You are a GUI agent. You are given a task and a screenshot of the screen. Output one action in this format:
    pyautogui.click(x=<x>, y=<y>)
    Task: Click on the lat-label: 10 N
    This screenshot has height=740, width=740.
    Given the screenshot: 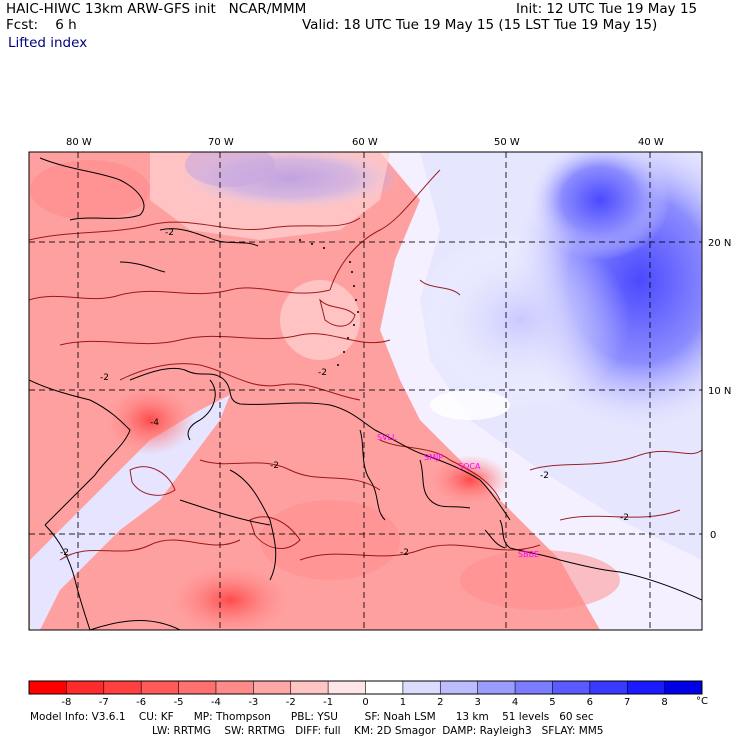 What is the action you would take?
    pyautogui.click(x=719, y=391)
    